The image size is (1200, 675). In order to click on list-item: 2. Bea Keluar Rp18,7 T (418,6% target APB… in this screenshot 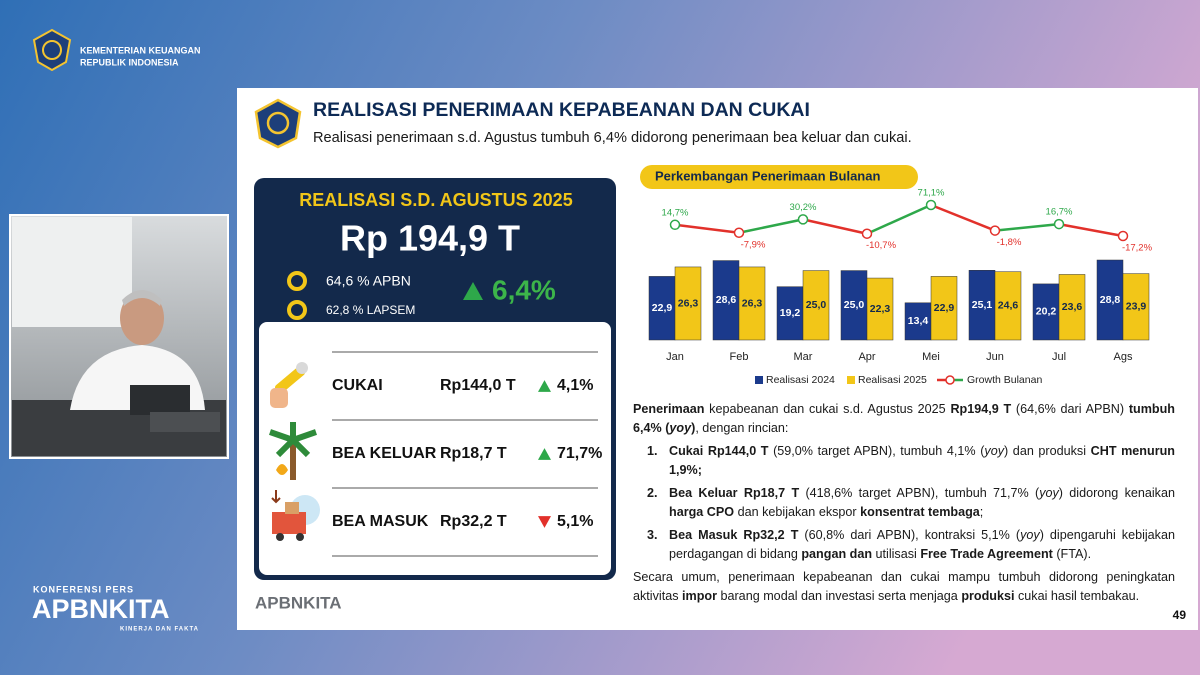, I will do `click(904, 503)`.